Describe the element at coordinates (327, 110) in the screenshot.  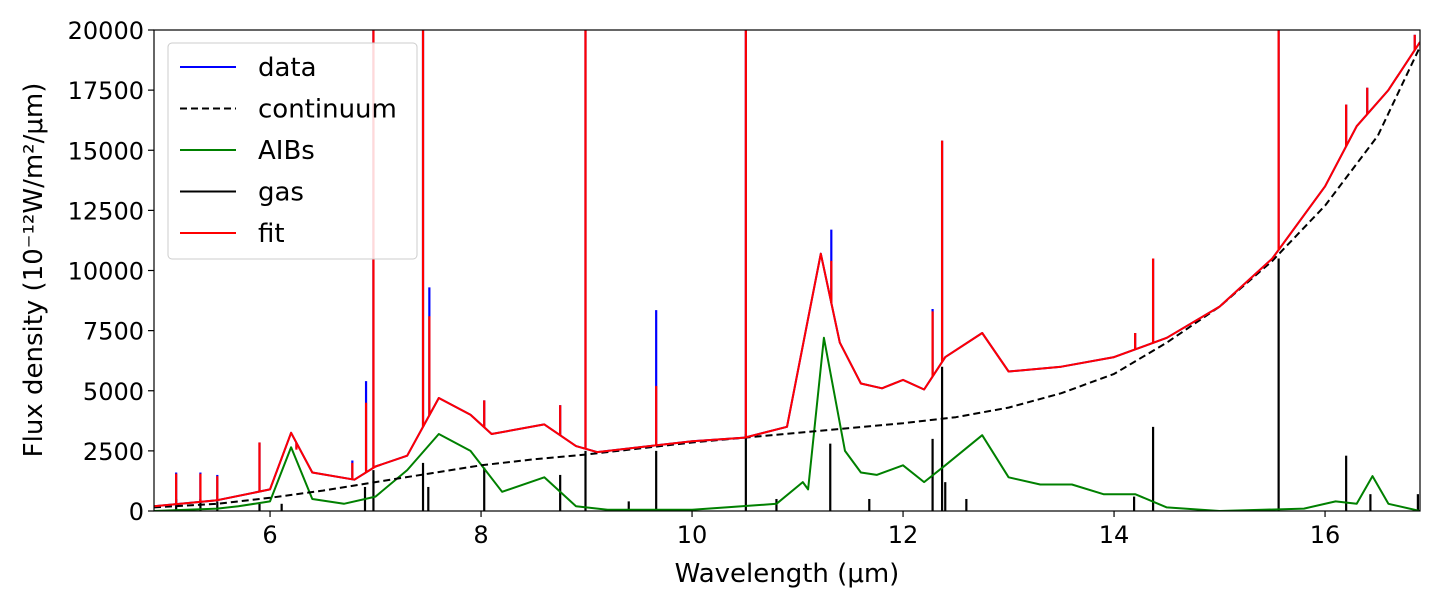
I see `legend-label-continuum: continuum` at that location.